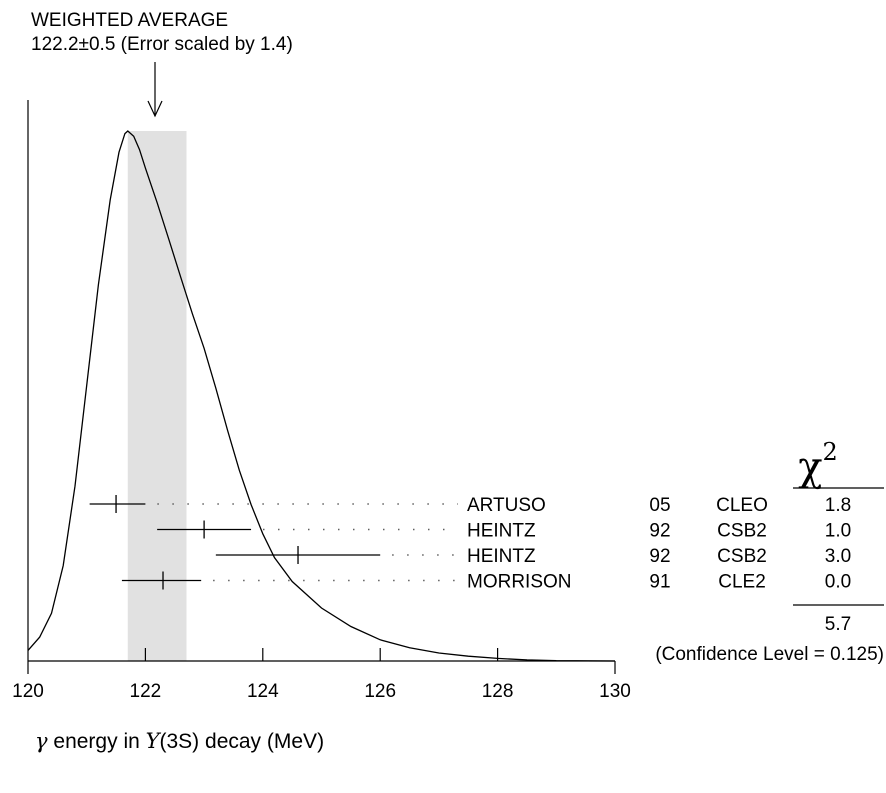 This screenshot has width=886, height=793. I want to click on x-label-state: (3S), so click(180, 741).